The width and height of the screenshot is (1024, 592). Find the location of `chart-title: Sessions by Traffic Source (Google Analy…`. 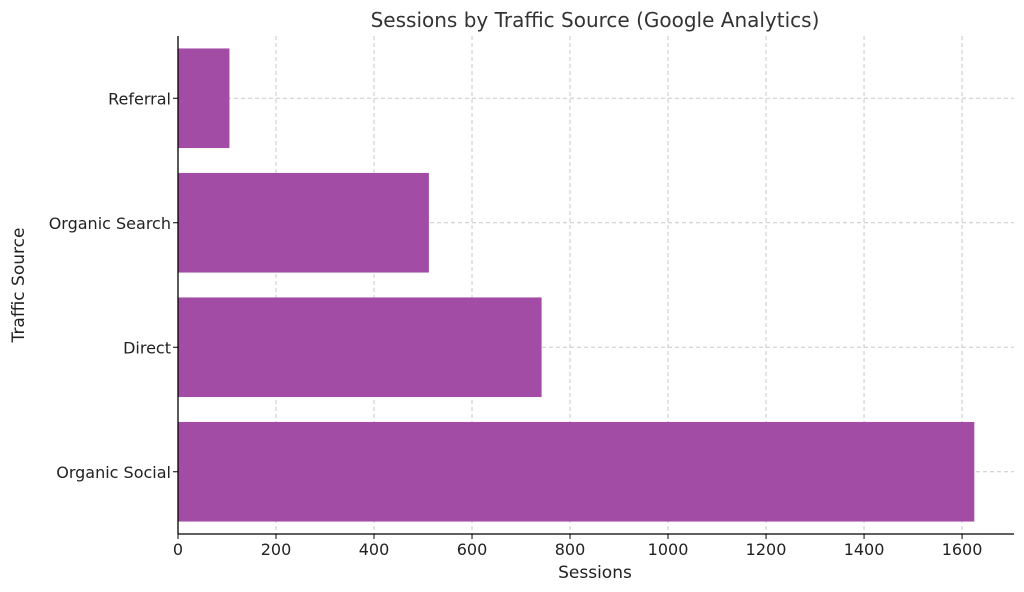

chart-title: Sessions by Traffic Source (Google Analy… is located at coordinates (595, 20).